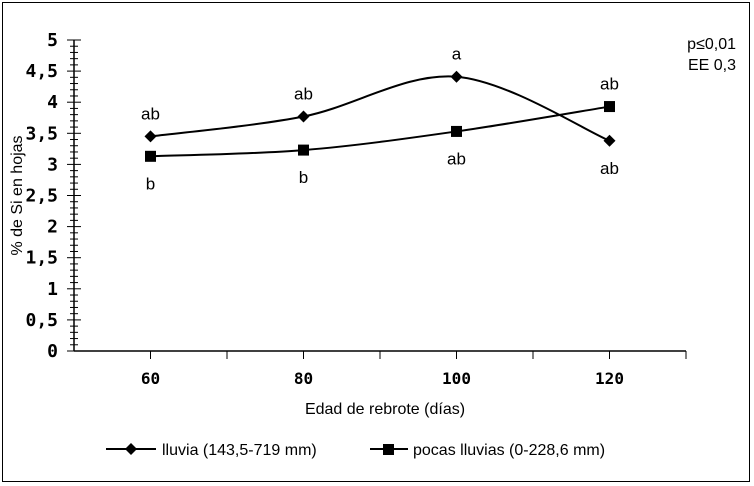 The image size is (754, 486). Describe the element at coordinates (711, 44) in the screenshot. I see `significance-annotation: p≤0,01` at that location.